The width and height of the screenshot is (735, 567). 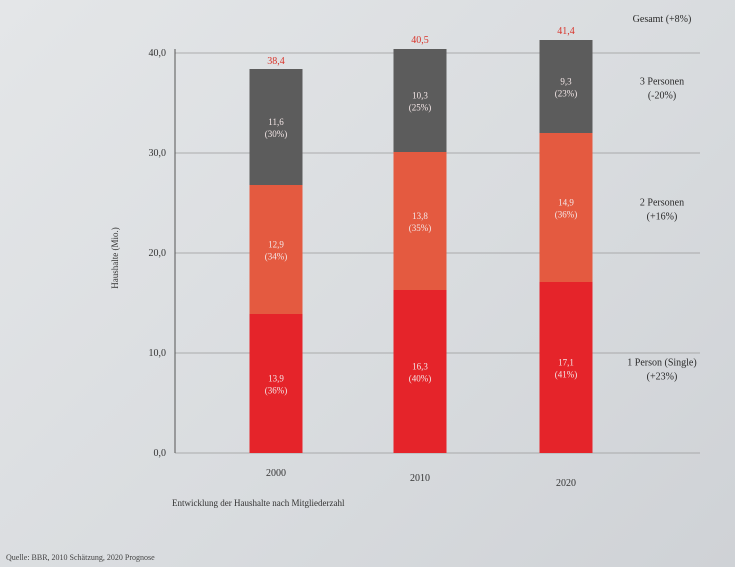 What do you see at coordinates (276, 379) in the screenshot?
I see `value-label-2000-series-0: 13,9` at bounding box center [276, 379].